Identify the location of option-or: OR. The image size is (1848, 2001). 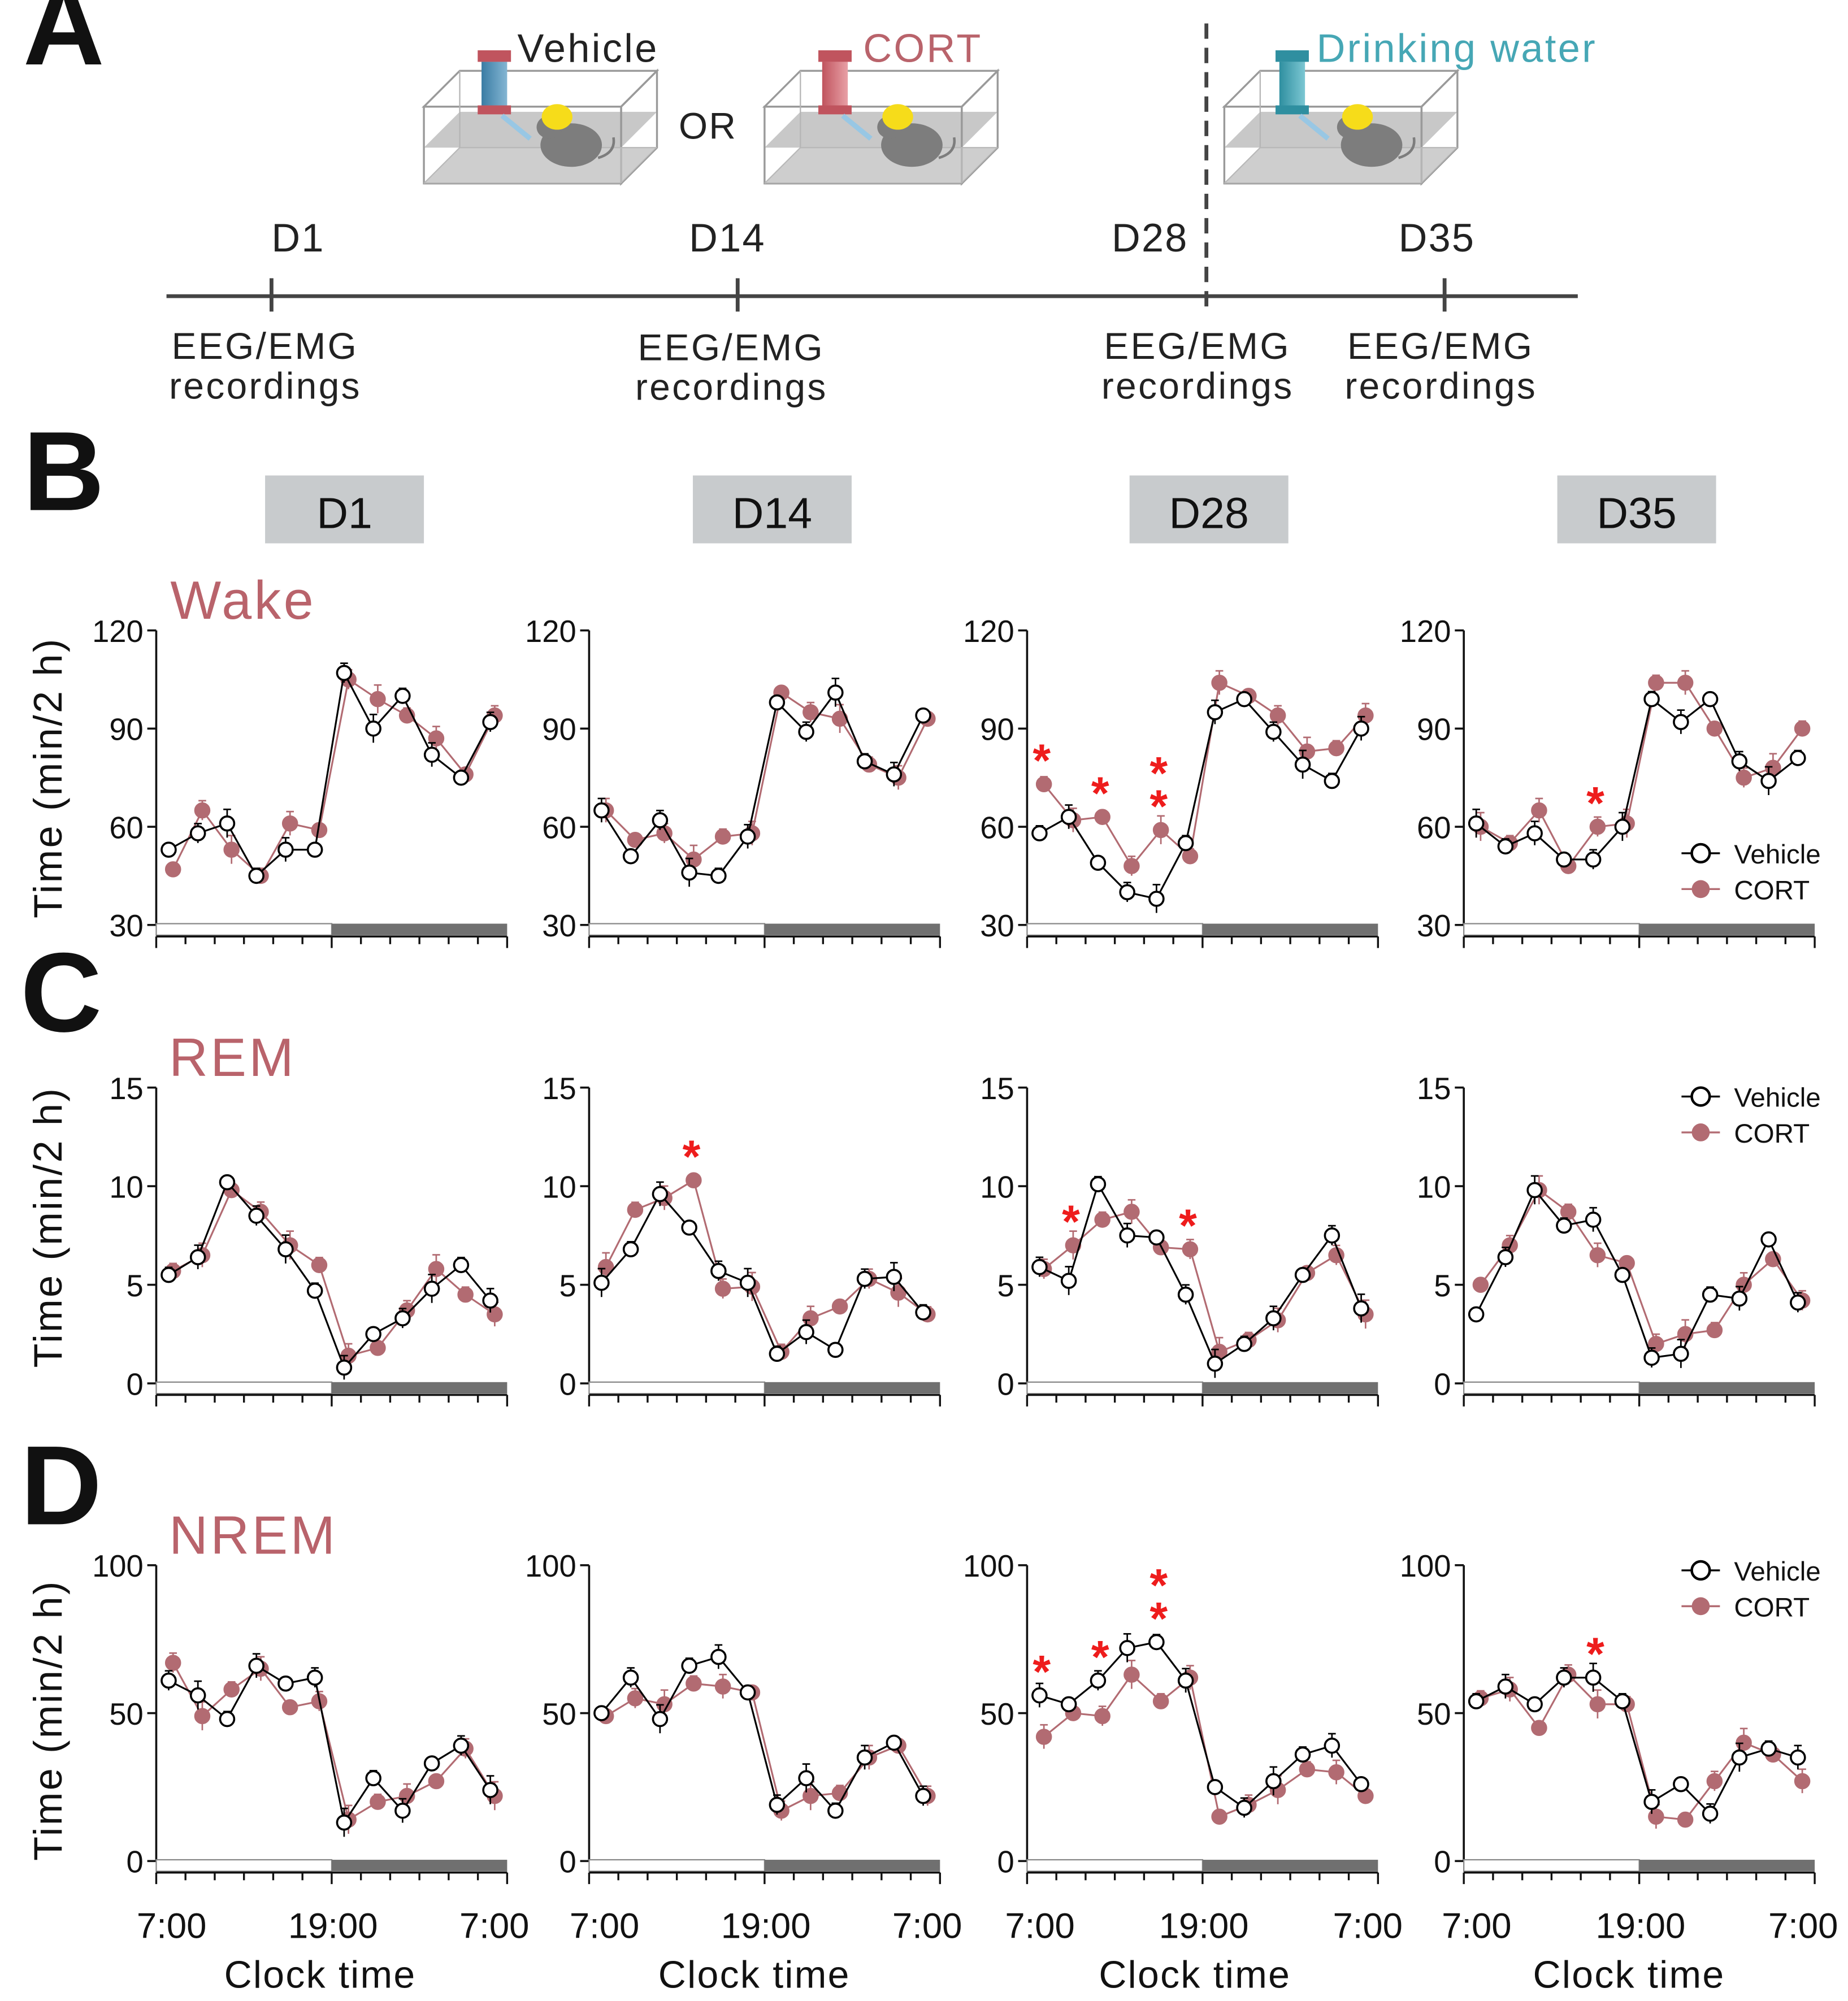
(708, 125).